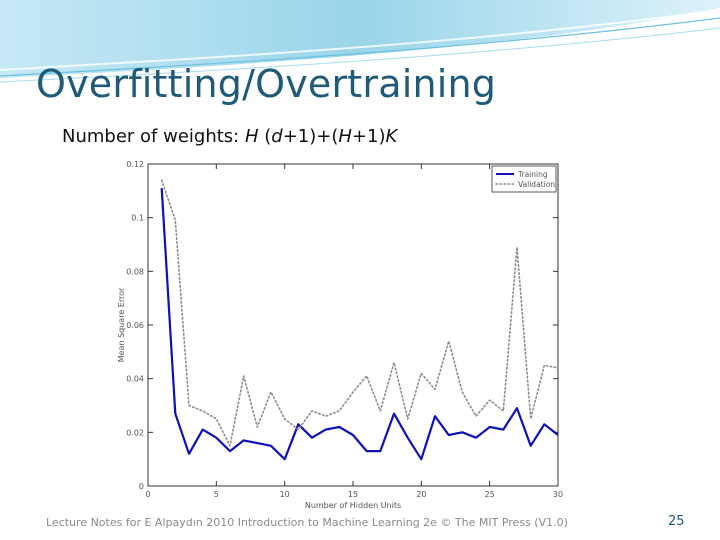 This screenshot has width=720, height=540. What do you see at coordinates (265, 136) in the screenshot?
I see `subtitle-text-1: (` at bounding box center [265, 136].